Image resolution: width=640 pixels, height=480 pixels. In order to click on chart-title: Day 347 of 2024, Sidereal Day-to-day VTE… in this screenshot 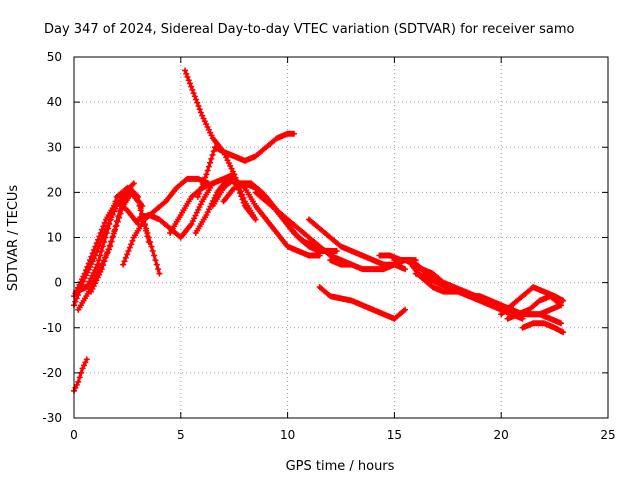, I will do `click(309, 29)`.